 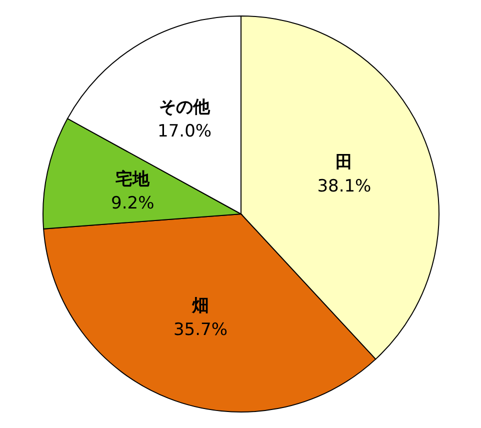 I want to click on slice-label: 畑, so click(x=200, y=306).